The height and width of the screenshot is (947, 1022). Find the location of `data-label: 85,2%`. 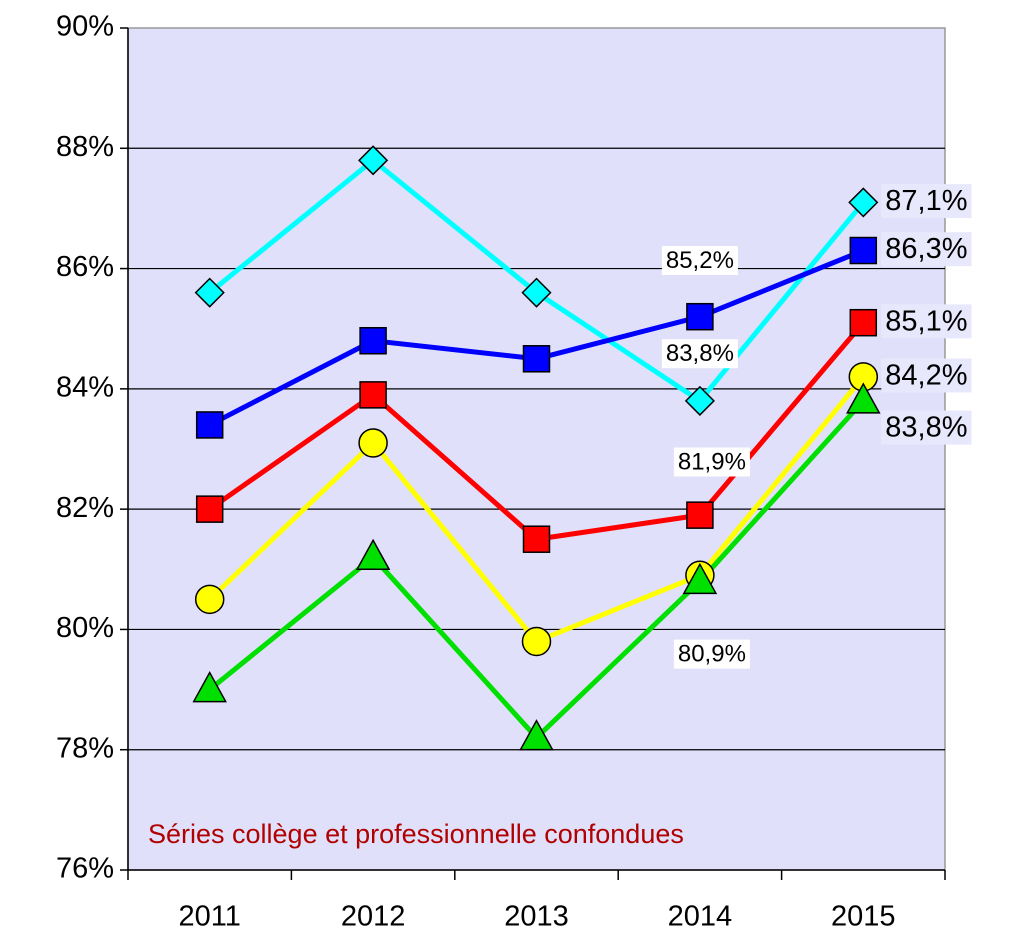

data-label: 85,2% is located at coordinates (700, 260).